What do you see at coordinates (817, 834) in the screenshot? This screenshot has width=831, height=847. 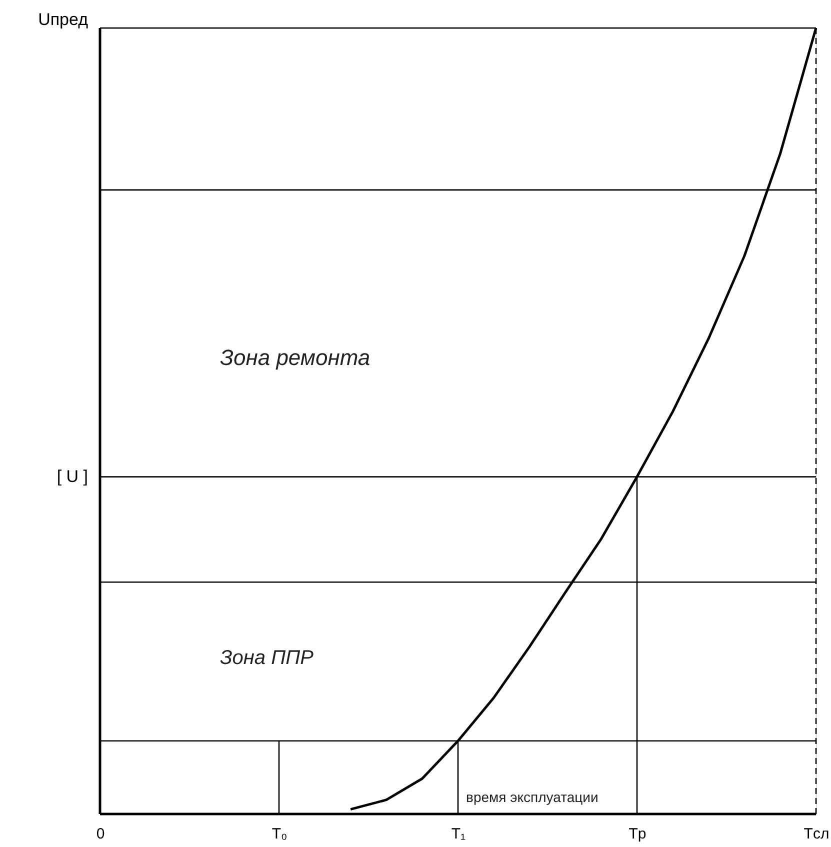 I see `x-tick-label: Tсл` at bounding box center [817, 834].